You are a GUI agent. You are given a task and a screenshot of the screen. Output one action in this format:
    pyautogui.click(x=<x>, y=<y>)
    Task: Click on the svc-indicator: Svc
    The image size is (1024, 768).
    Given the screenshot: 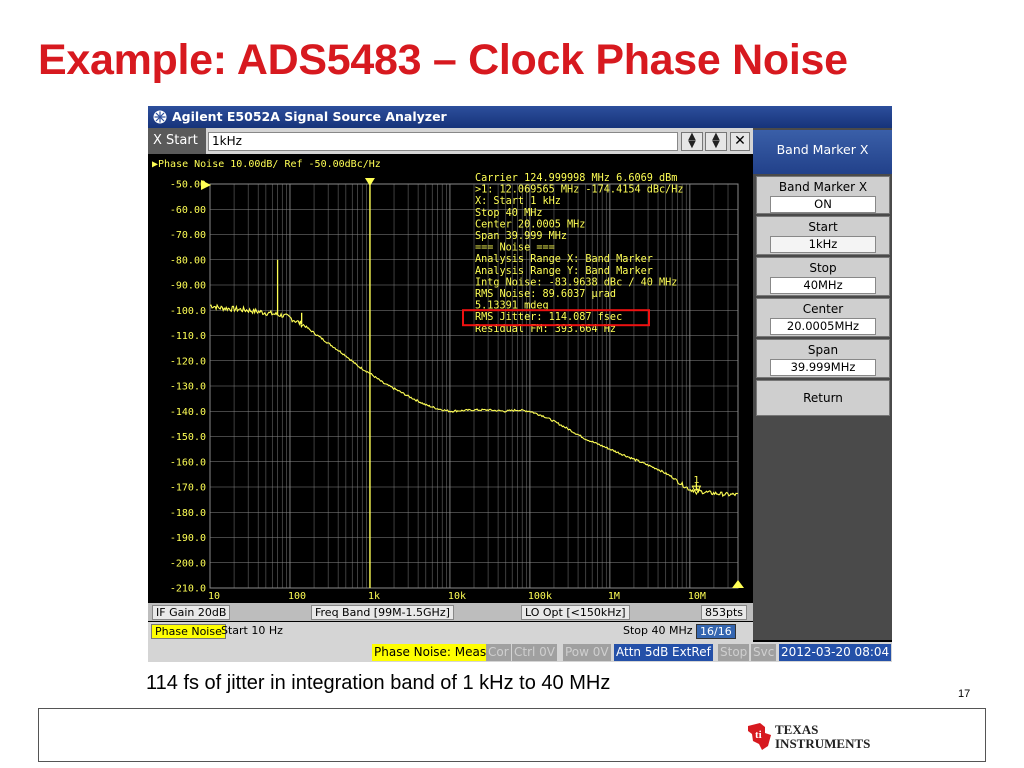 What is the action you would take?
    pyautogui.click(x=764, y=652)
    